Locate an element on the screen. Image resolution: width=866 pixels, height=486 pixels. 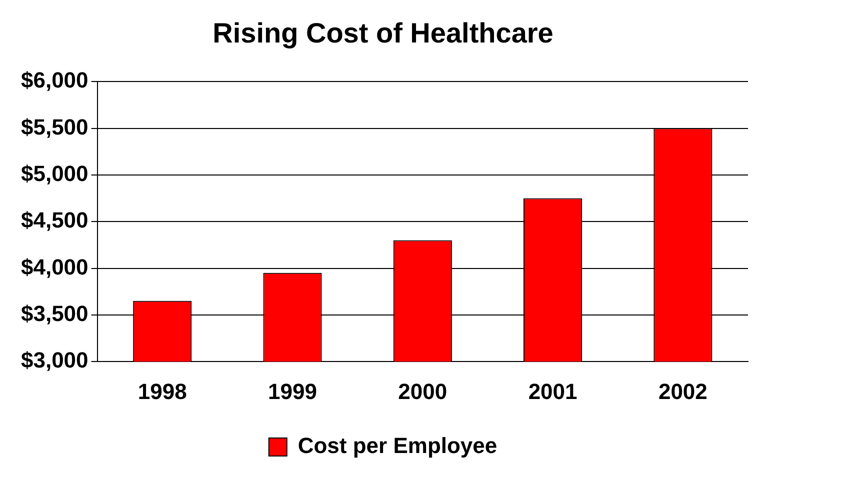
x-tick-label: 2002 is located at coordinates (683, 391).